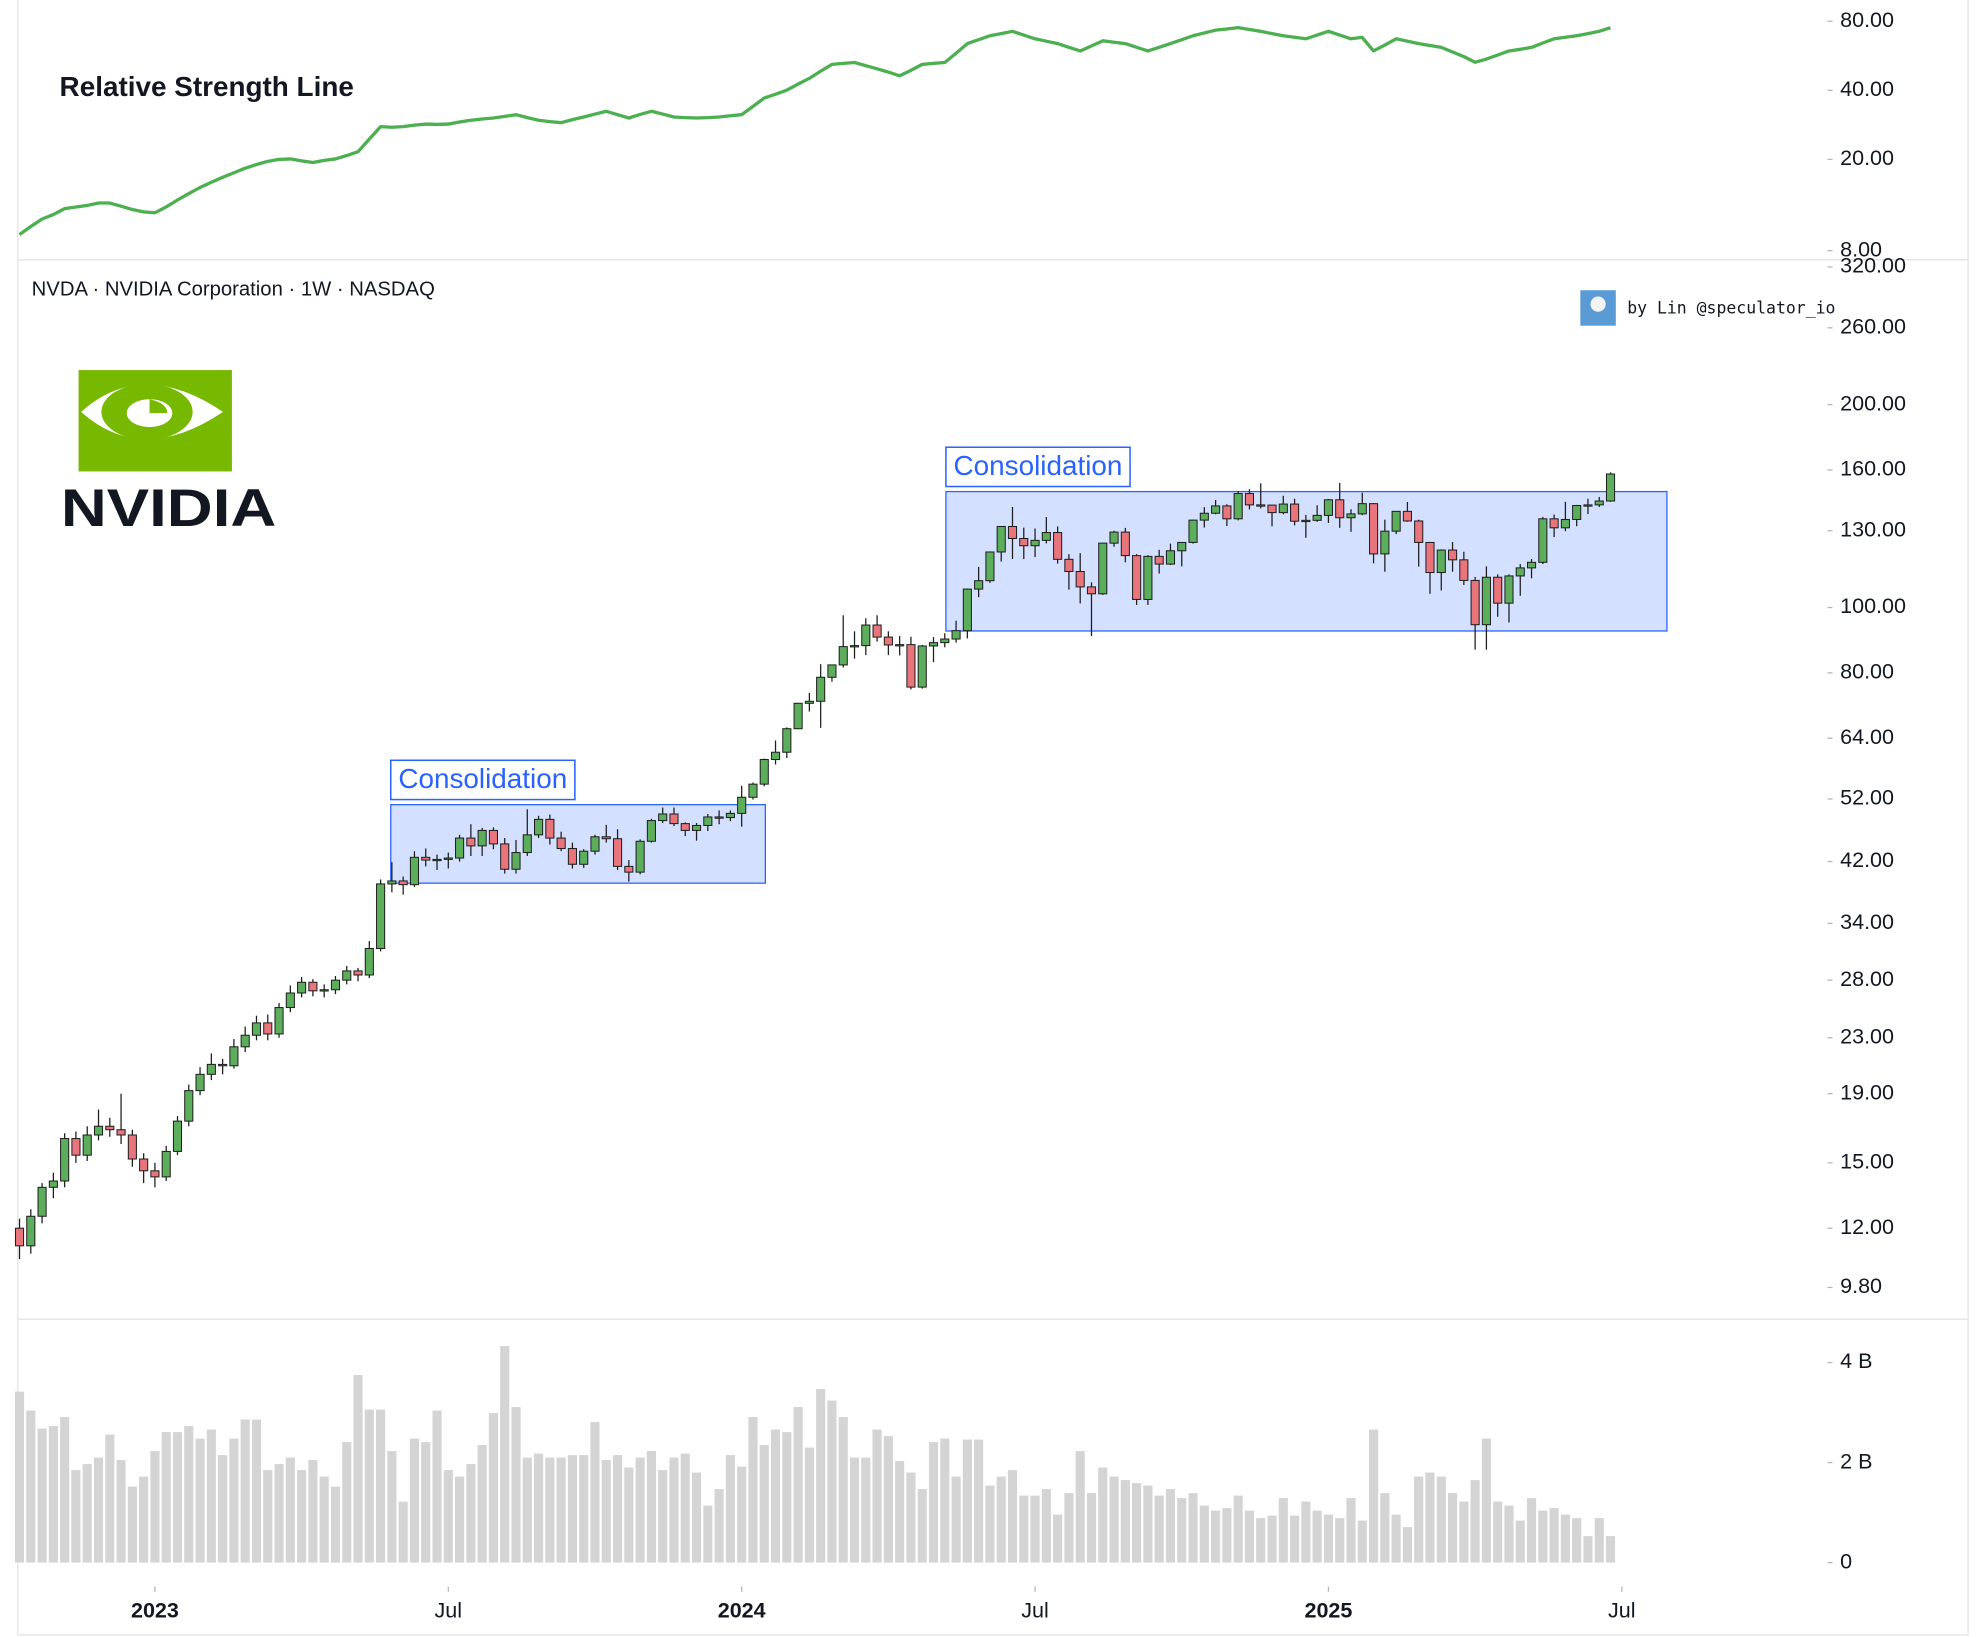 The width and height of the screenshot is (1977, 1637). What do you see at coordinates (1867, 158) in the screenshot?
I see `y-tick-label: 20.00` at bounding box center [1867, 158].